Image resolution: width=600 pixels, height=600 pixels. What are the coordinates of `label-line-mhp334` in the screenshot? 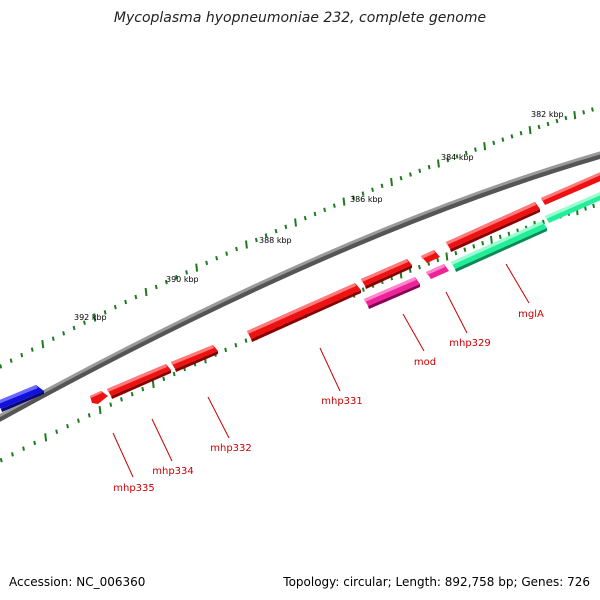 It's located at (162, 440).